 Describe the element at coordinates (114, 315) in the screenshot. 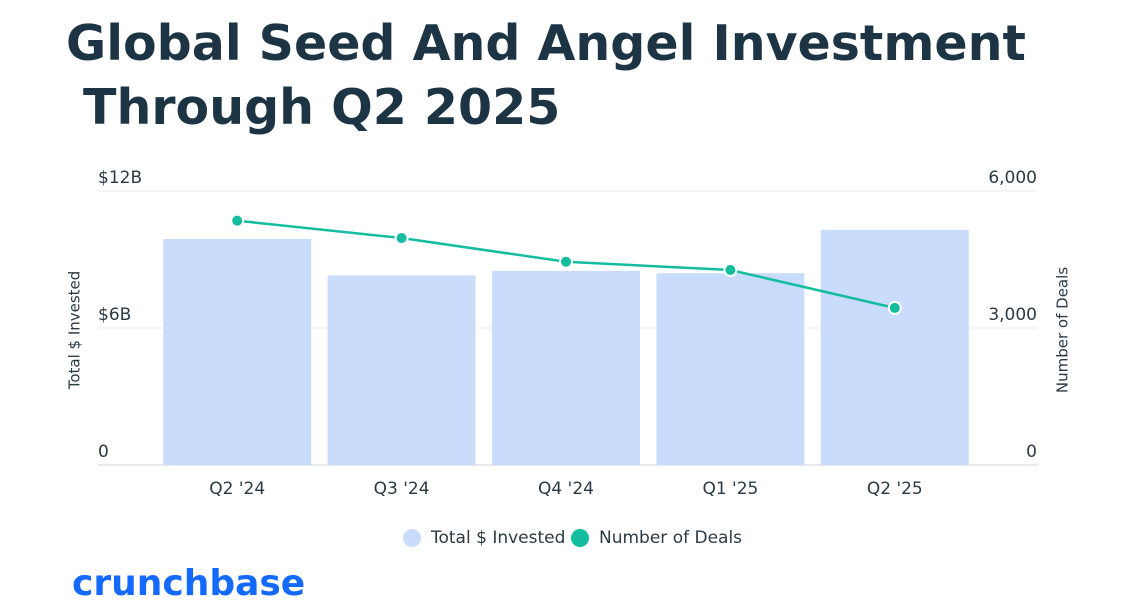

I see `y-tick-label: $6B` at that location.